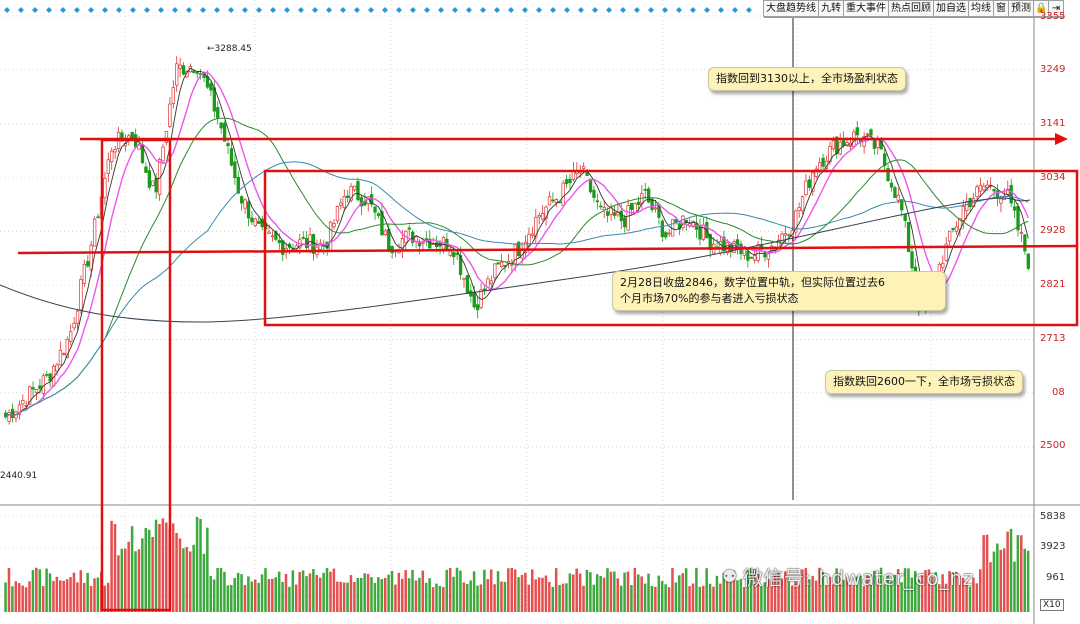 Image resolution: width=1080 pixels, height=624 pixels. What do you see at coordinates (1001, 8) in the screenshot?
I see `window-button: 窗` at bounding box center [1001, 8].